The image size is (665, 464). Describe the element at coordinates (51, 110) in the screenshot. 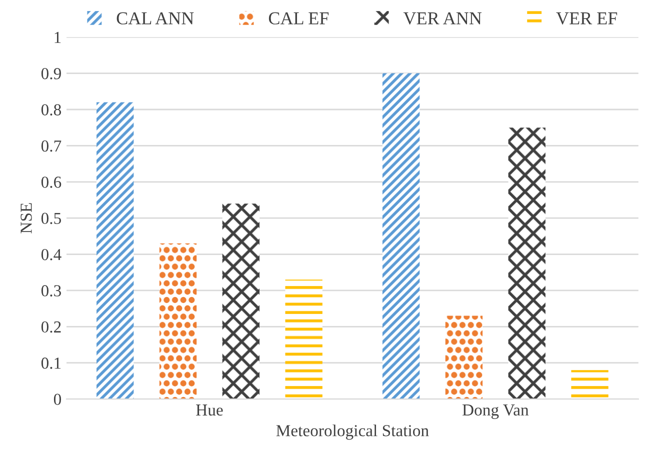

I see `y-tick-label: 0.8` at that location.